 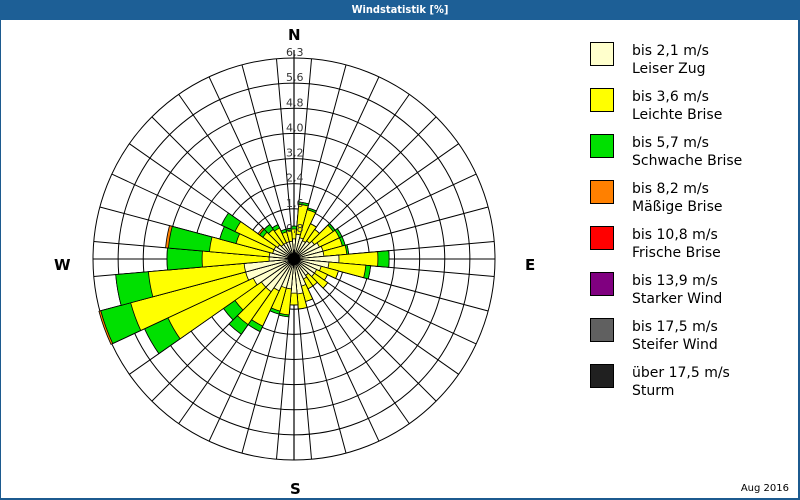 I want to click on legend-label: Leichte Brise, so click(x=677, y=115).